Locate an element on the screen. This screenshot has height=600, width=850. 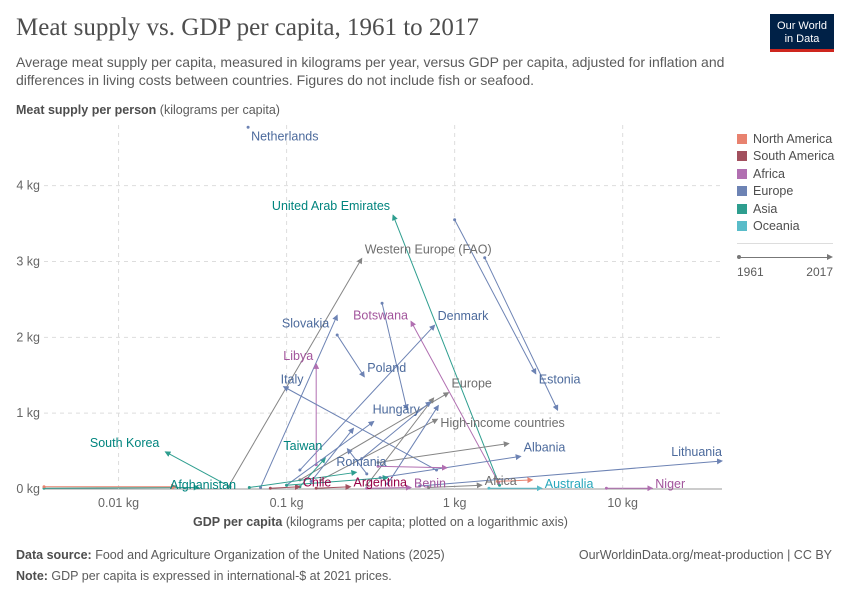
south-korea-arrow is located at coordinates (197, 469).